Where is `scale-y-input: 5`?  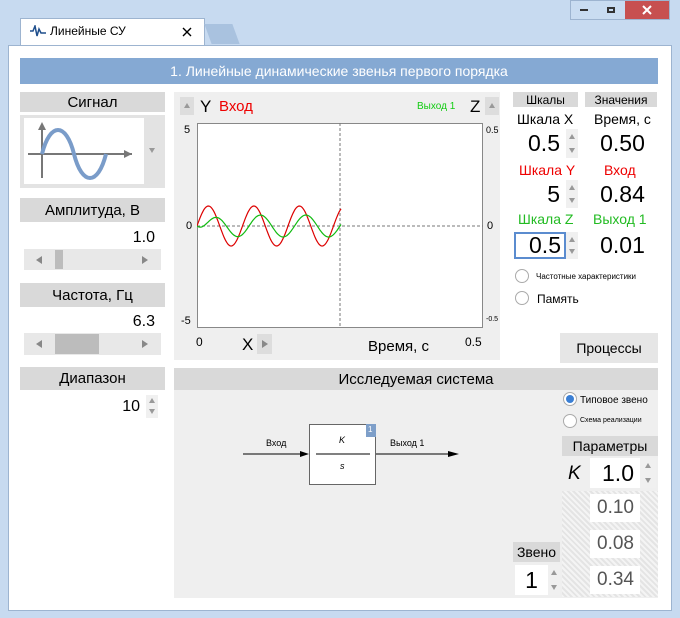 scale-y-input: 5 is located at coordinates (539, 194).